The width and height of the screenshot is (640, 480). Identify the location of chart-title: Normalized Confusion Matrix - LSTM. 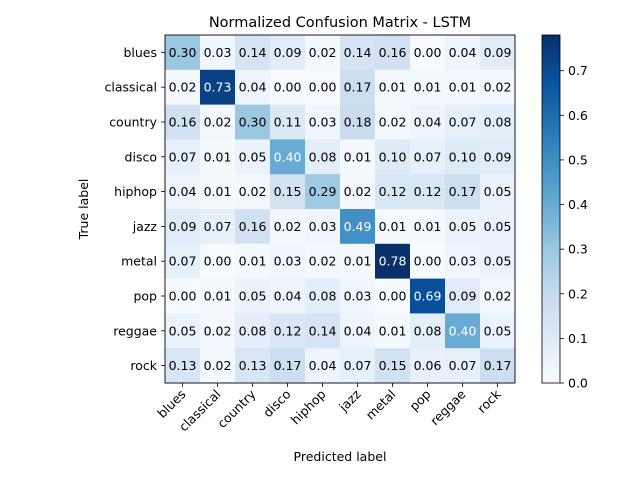
(340, 23).